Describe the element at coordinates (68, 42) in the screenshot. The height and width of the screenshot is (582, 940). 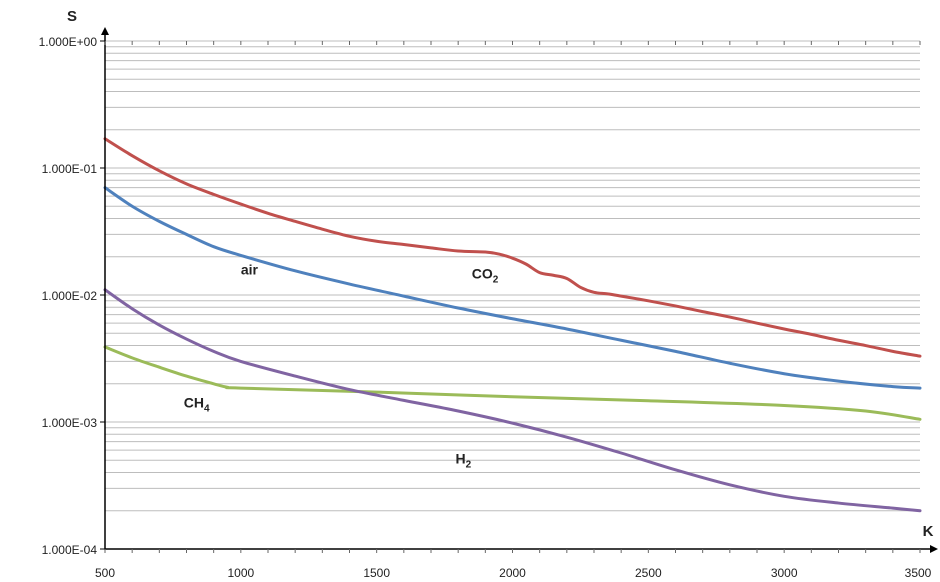
I see `y-tick-label: 1.000E+00` at that location.